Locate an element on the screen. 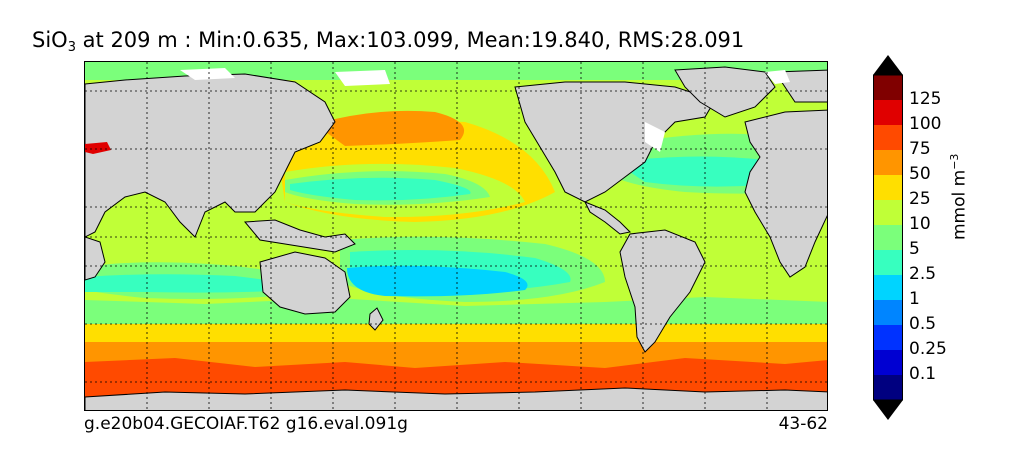 The width and height of the screenshot is (1018, 466). colorbar-tick-label: 100 is located at coordinates (925, 124).